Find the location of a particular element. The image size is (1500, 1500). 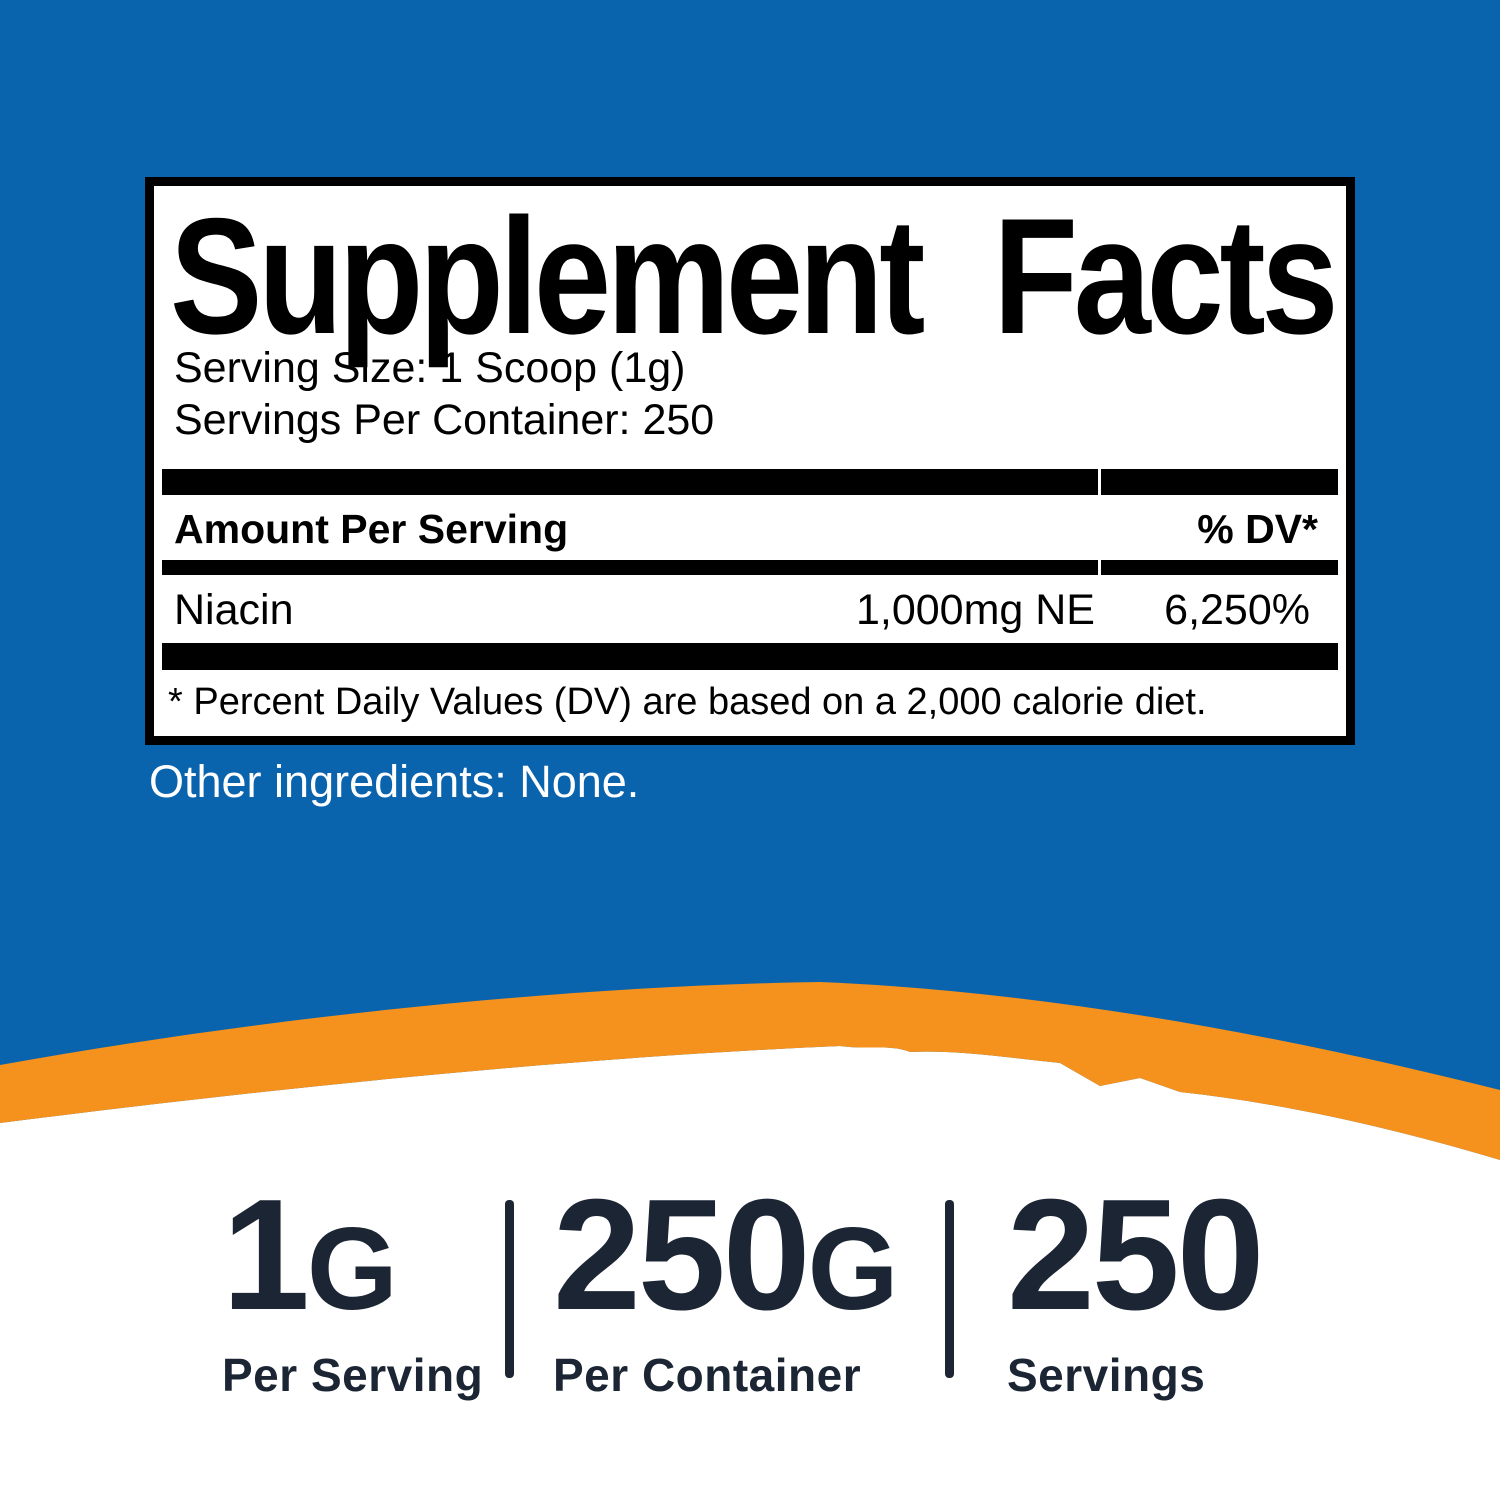

other-ingredients-text: Other ingredients: None. is located at coordinates (394, 781).